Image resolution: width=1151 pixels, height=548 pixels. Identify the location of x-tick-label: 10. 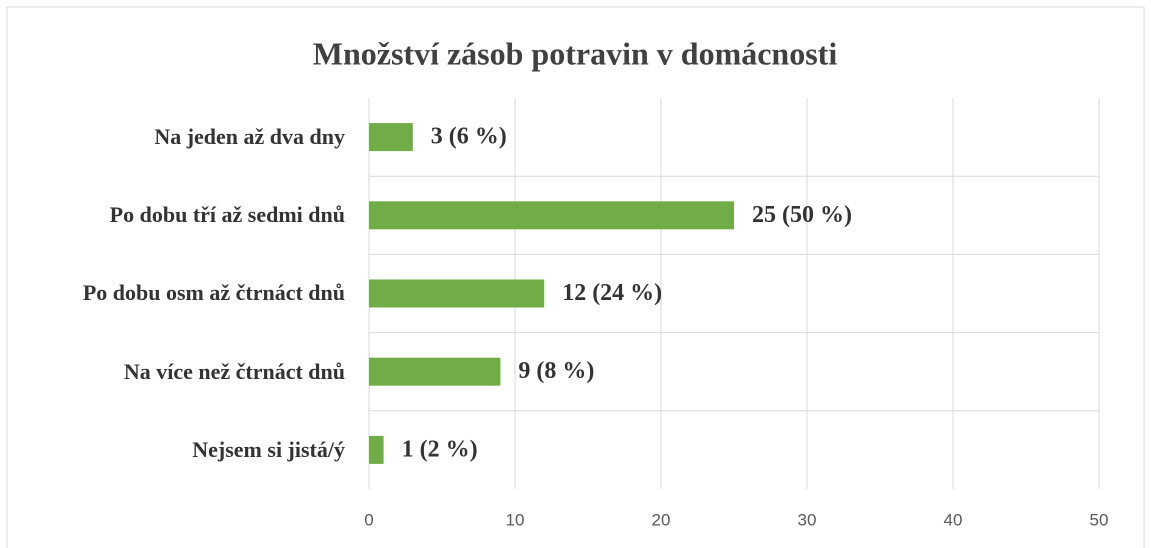
(515, 519).